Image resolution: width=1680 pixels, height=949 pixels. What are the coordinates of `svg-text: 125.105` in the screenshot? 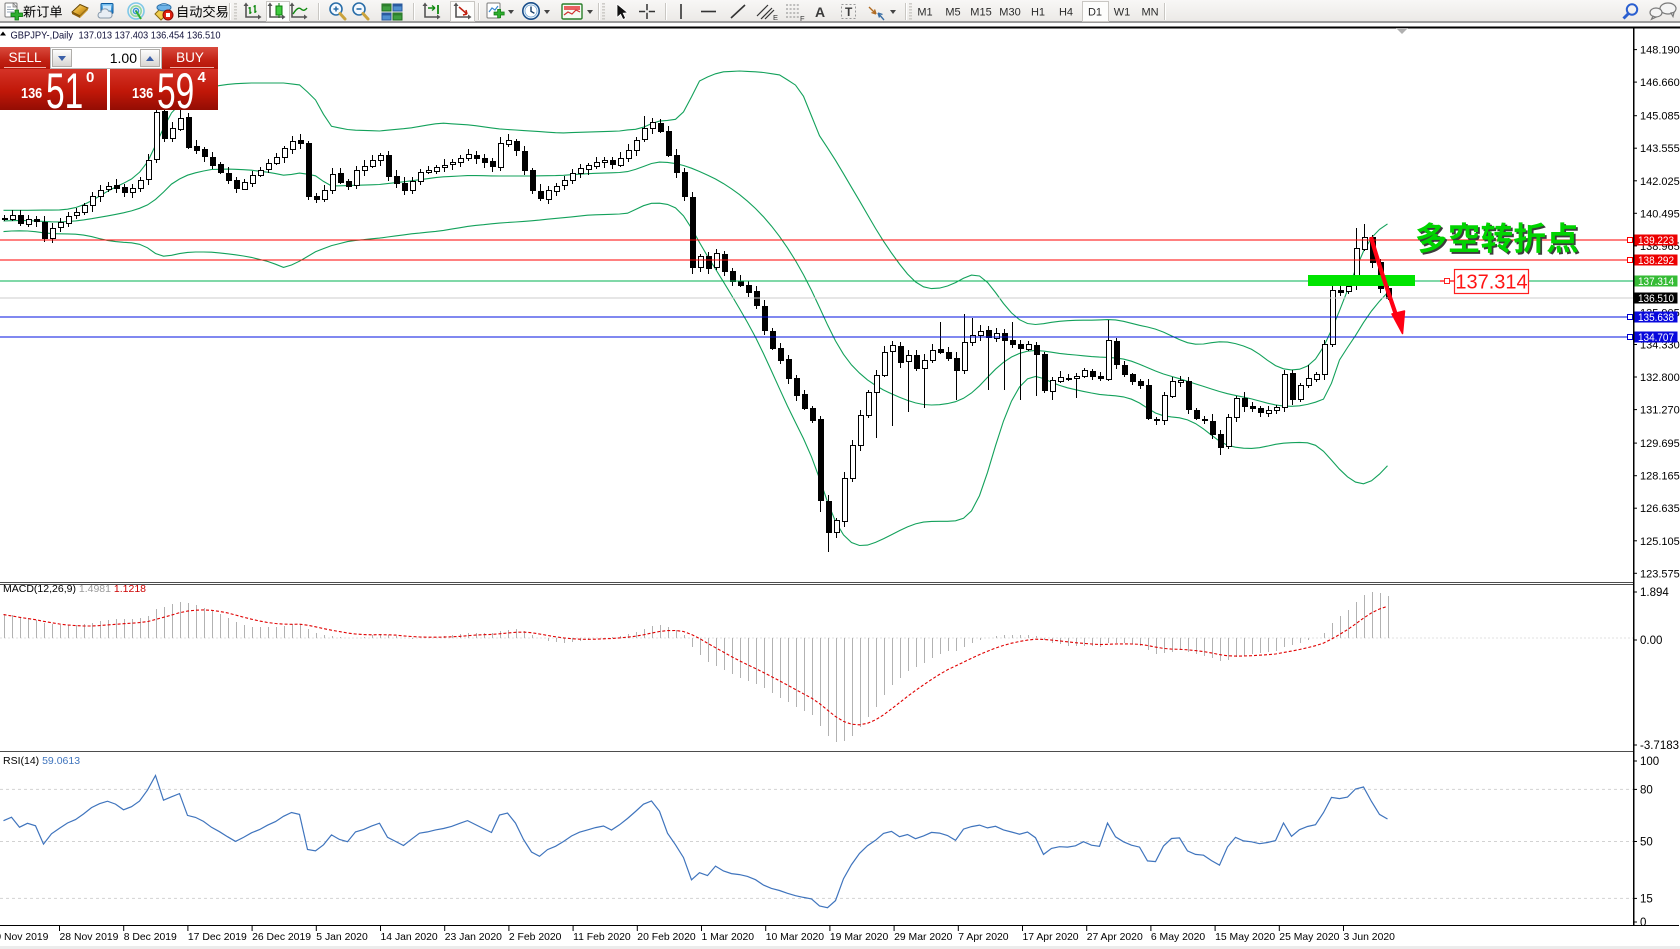 It's located at (1660, 542).